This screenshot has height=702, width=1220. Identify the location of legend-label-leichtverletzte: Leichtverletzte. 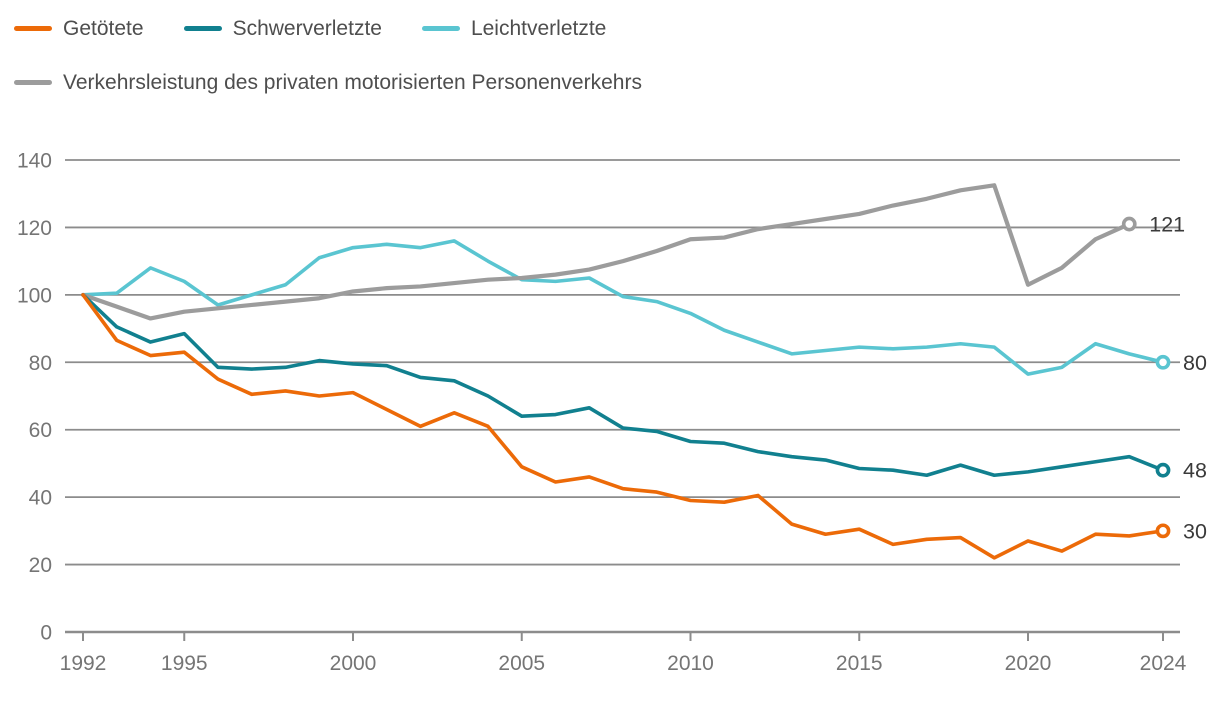
(538, 28).